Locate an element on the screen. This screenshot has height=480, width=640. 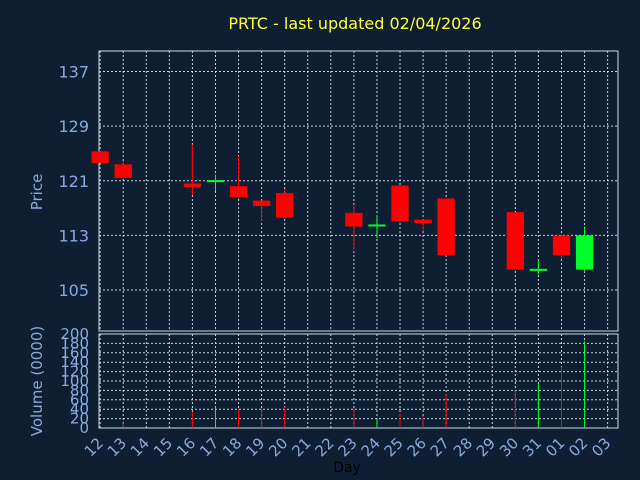
price-tick-label: 121 is located at coordinates (73, 181).